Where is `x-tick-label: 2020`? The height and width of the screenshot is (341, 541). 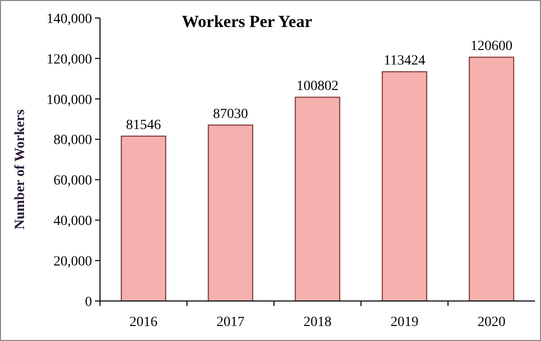 x-tick-label: 2020 is located at coordinates (492, 322).